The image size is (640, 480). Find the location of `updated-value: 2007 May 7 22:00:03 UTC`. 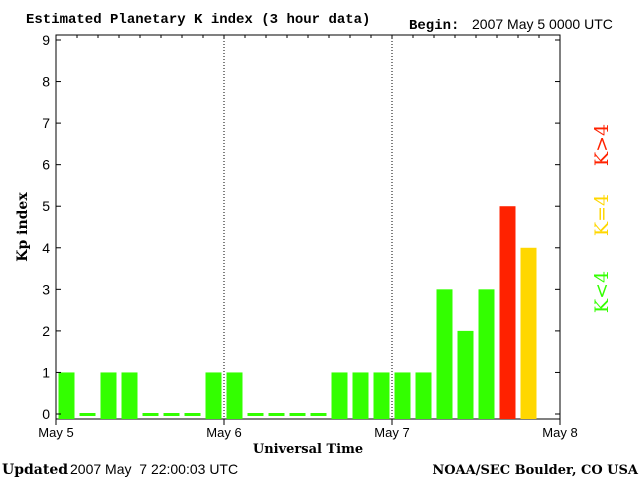

updated-value: 2007 May 7 22:00:03 UTC is located at coordinates (154, 469).